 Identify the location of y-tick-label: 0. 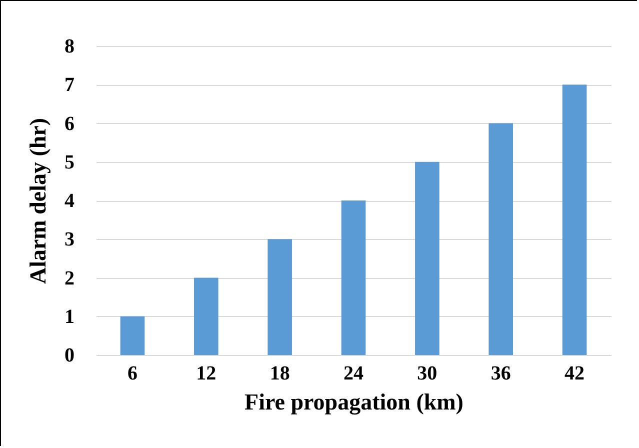
(69, 355).